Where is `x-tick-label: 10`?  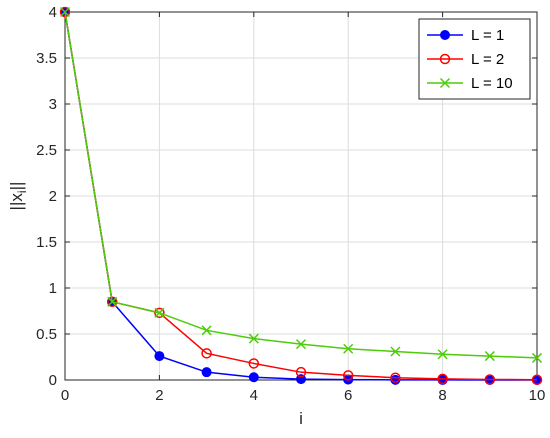 x-tick-label: 10 is located at coordinates (537, 395).